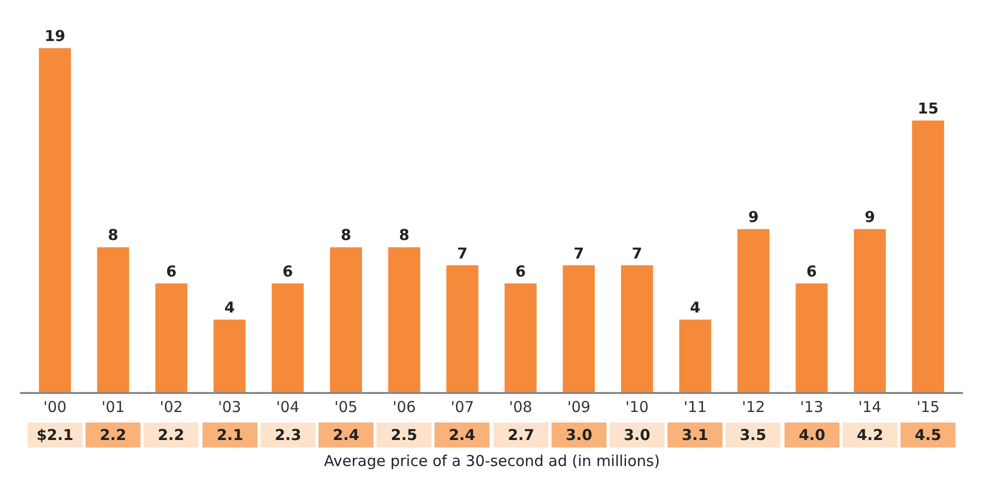 This screenshot has width=983, height=480. I want to click on text: 4.2, so click(870, 435).